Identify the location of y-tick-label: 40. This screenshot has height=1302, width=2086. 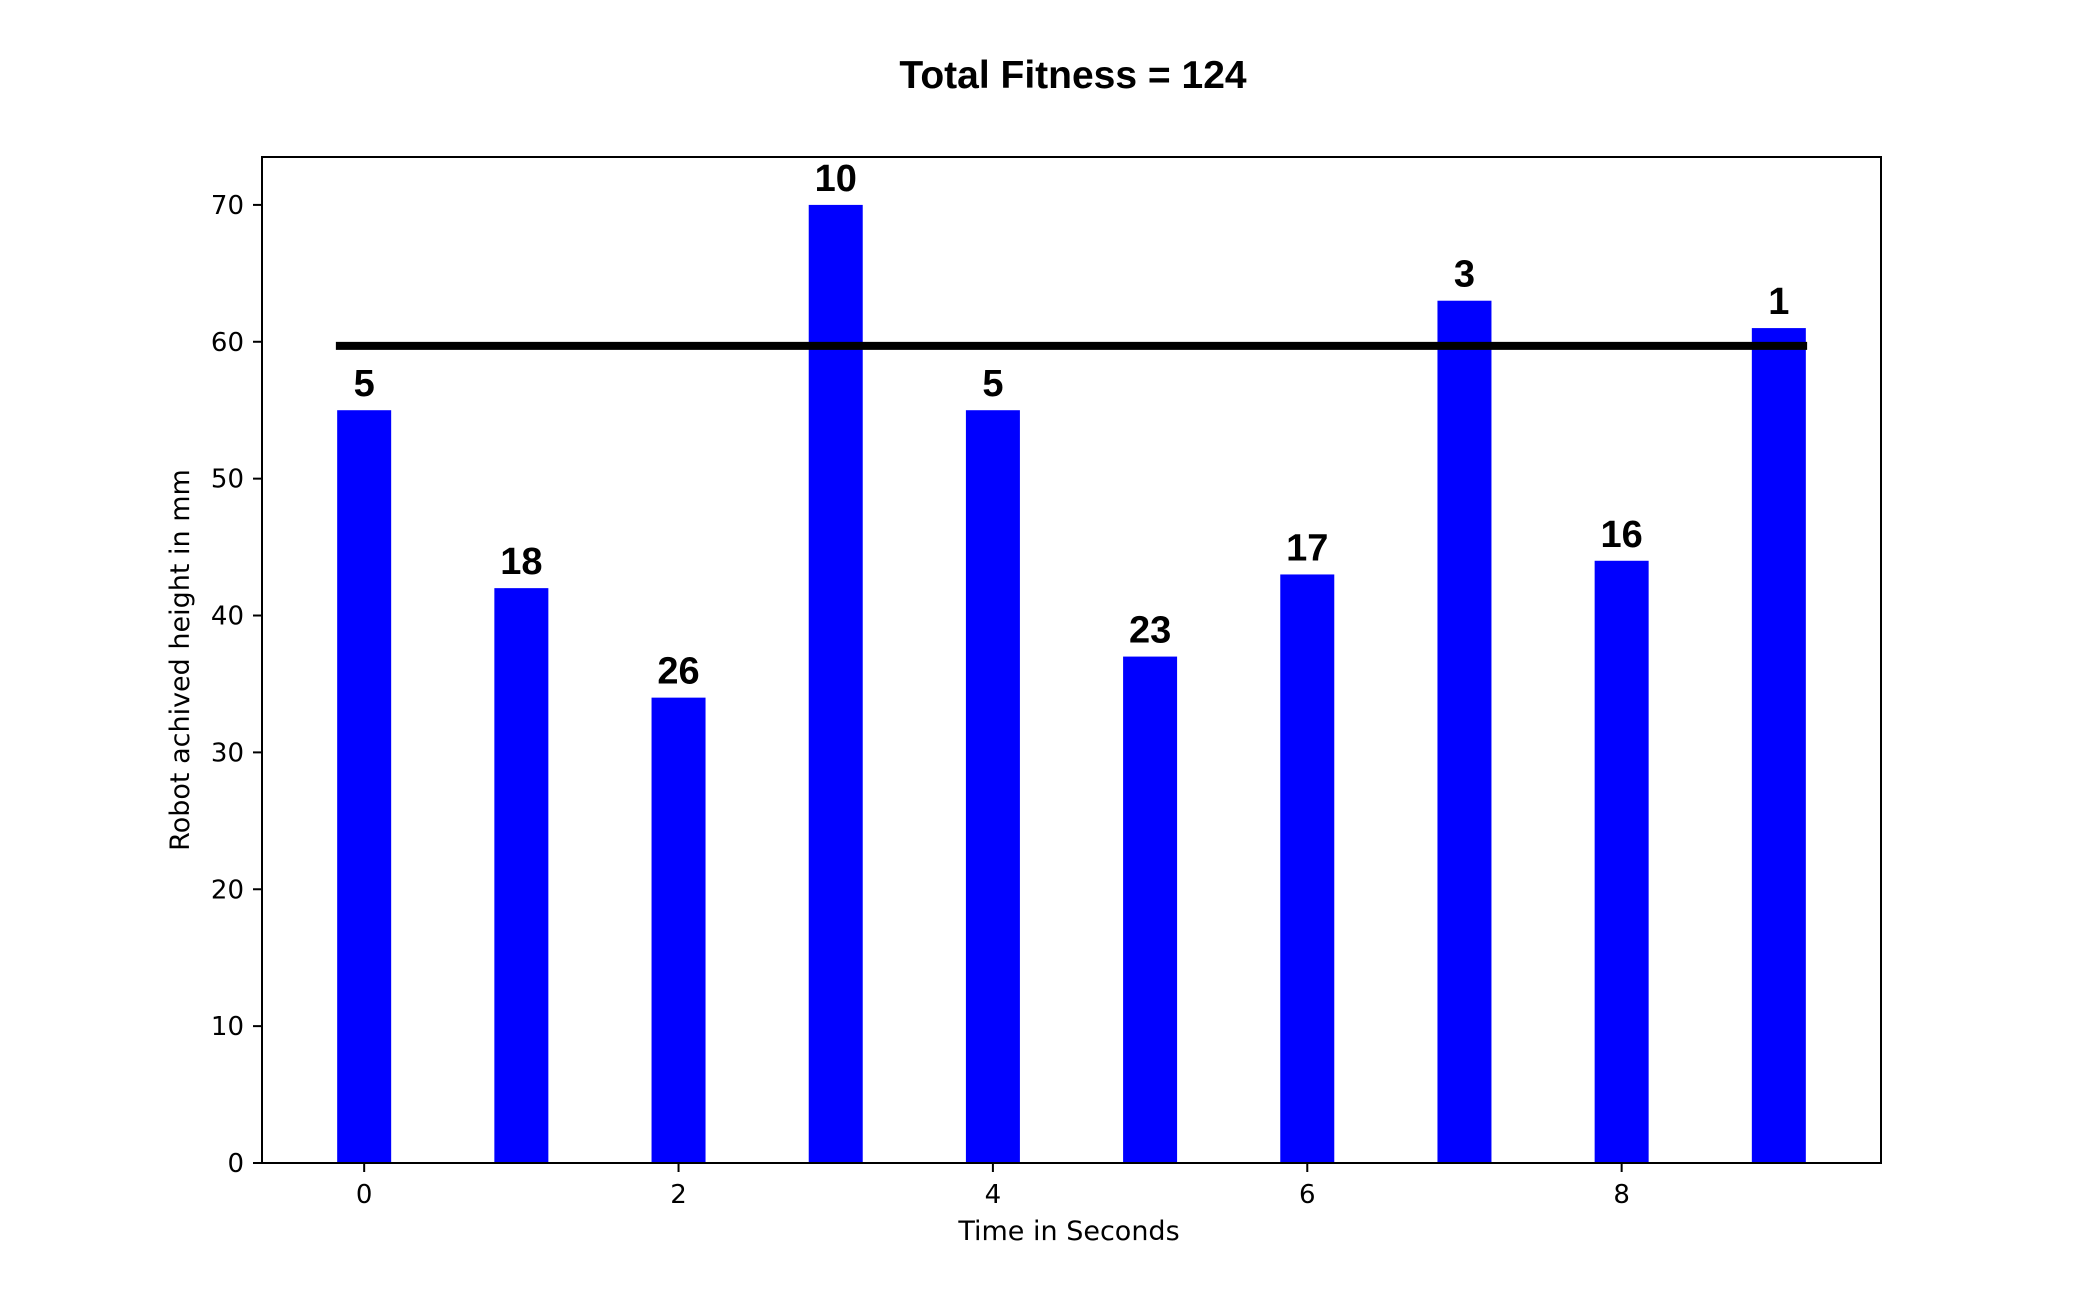
(227, 617).